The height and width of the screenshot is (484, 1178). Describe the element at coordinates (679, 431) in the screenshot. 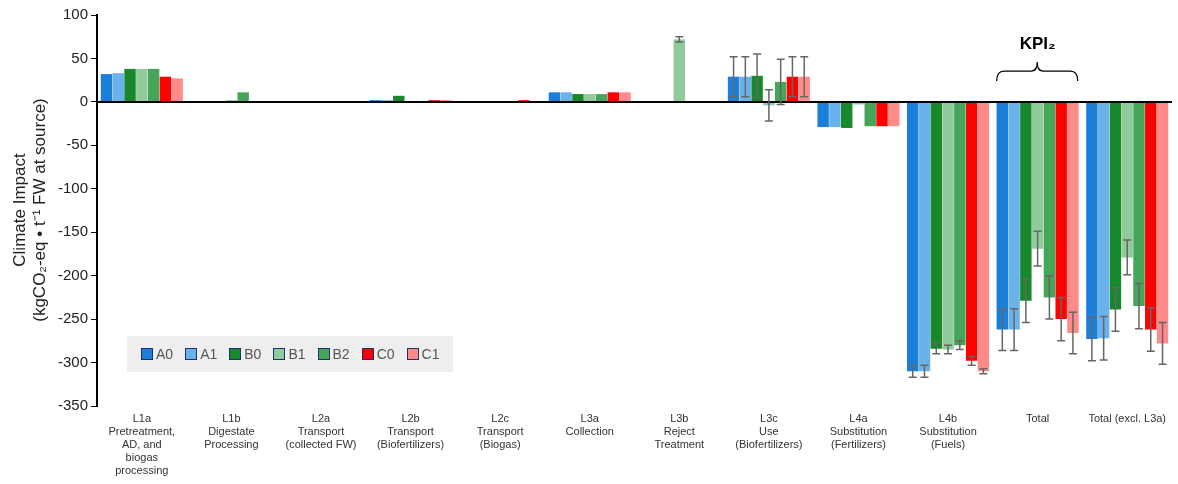

I see `x-tick-label: L3b Reject Treatment` at that location.